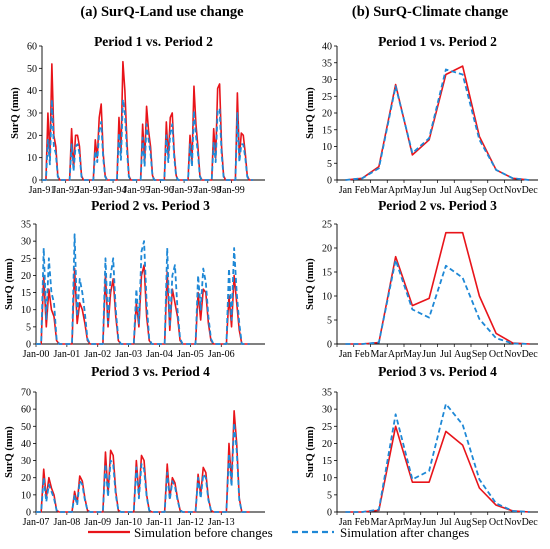  I want to click on x-tick-label: Jan-96, so click(160, 190).